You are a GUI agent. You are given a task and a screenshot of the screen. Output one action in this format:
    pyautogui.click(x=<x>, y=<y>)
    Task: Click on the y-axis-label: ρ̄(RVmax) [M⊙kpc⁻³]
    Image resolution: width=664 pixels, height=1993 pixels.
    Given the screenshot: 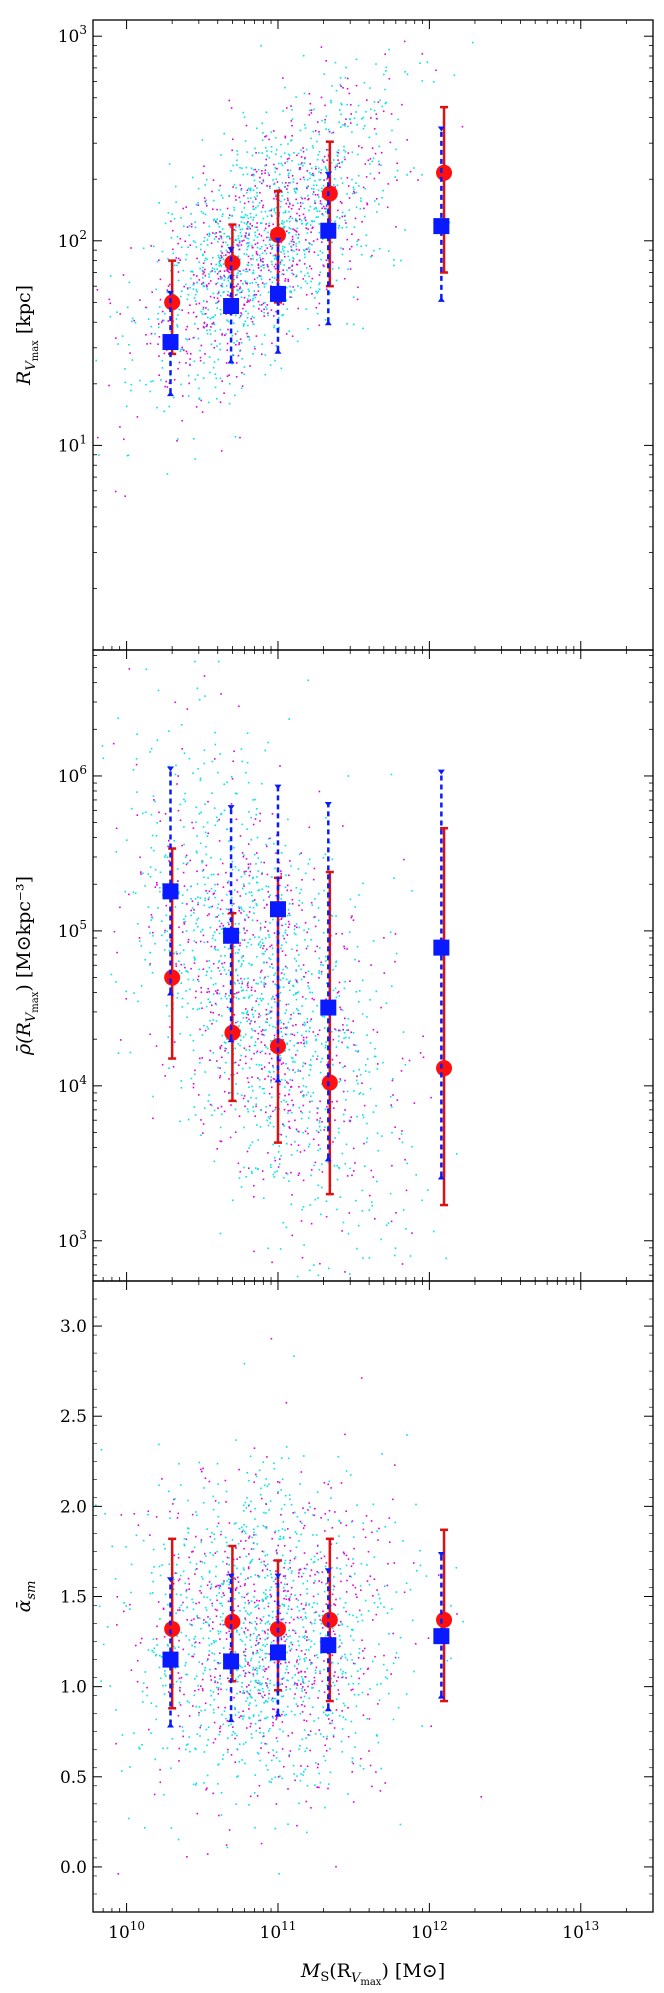 What is the action you would take?
    pyautogui.click(x=27, y=966)
    